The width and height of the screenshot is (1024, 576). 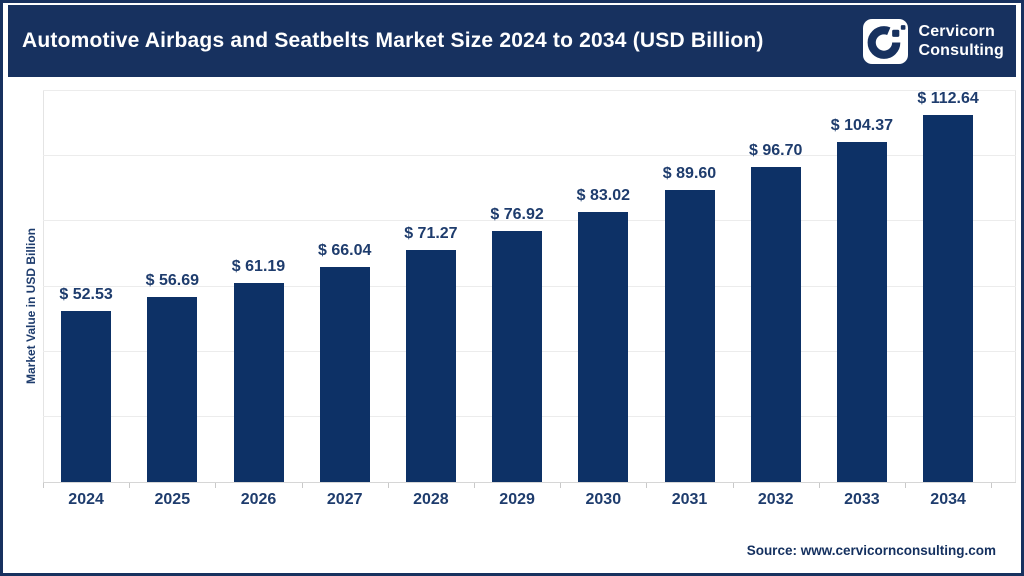 What do you see at coordinates (961, 50) in the screenshot?
I see `brand-line-2: Consulting` at bounding box center [961, 50].